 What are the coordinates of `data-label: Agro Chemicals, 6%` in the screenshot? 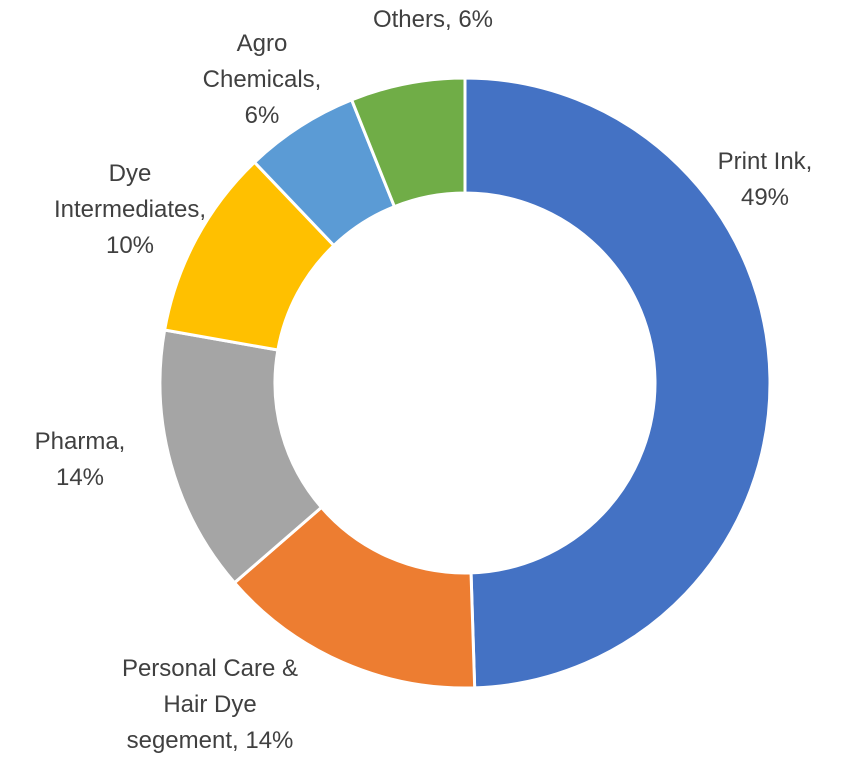 It's located at (262, 79).